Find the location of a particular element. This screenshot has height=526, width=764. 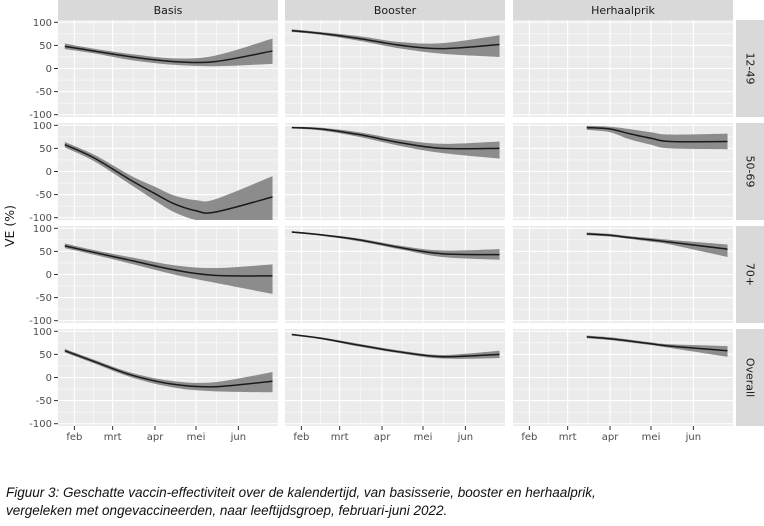

panel-booster-overall is located at coordinates (395, 377).